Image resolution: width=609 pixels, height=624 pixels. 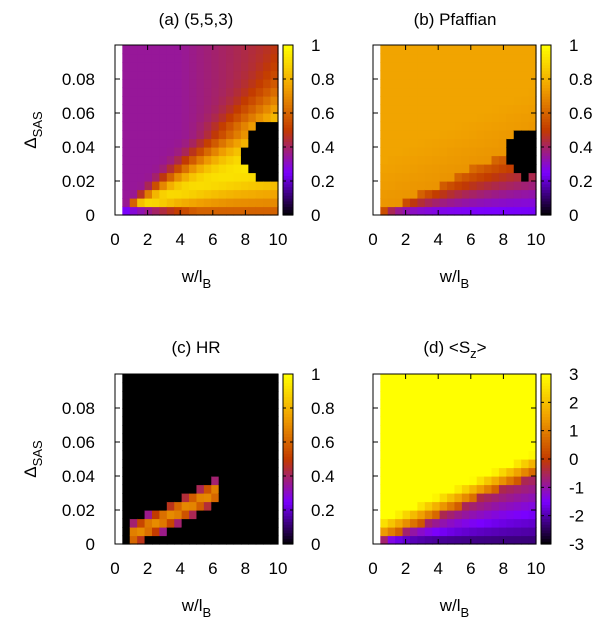 I want to click on colorbar-tick-label: -1, so click(x=576, y=487).